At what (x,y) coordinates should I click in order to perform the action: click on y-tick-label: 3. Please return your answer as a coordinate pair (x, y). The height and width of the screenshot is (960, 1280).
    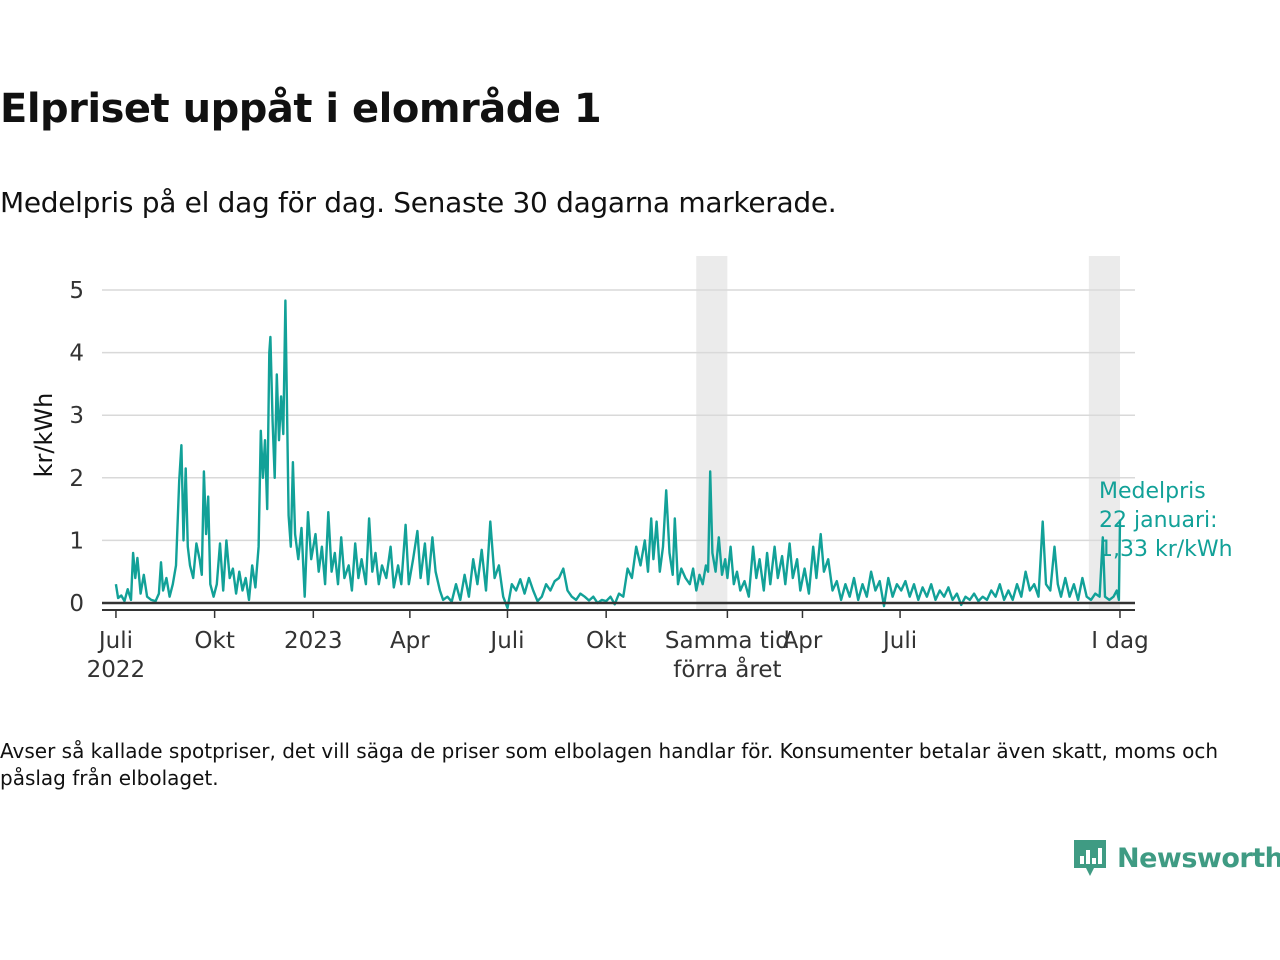
    Looking at the image, I should click on (76, 416).